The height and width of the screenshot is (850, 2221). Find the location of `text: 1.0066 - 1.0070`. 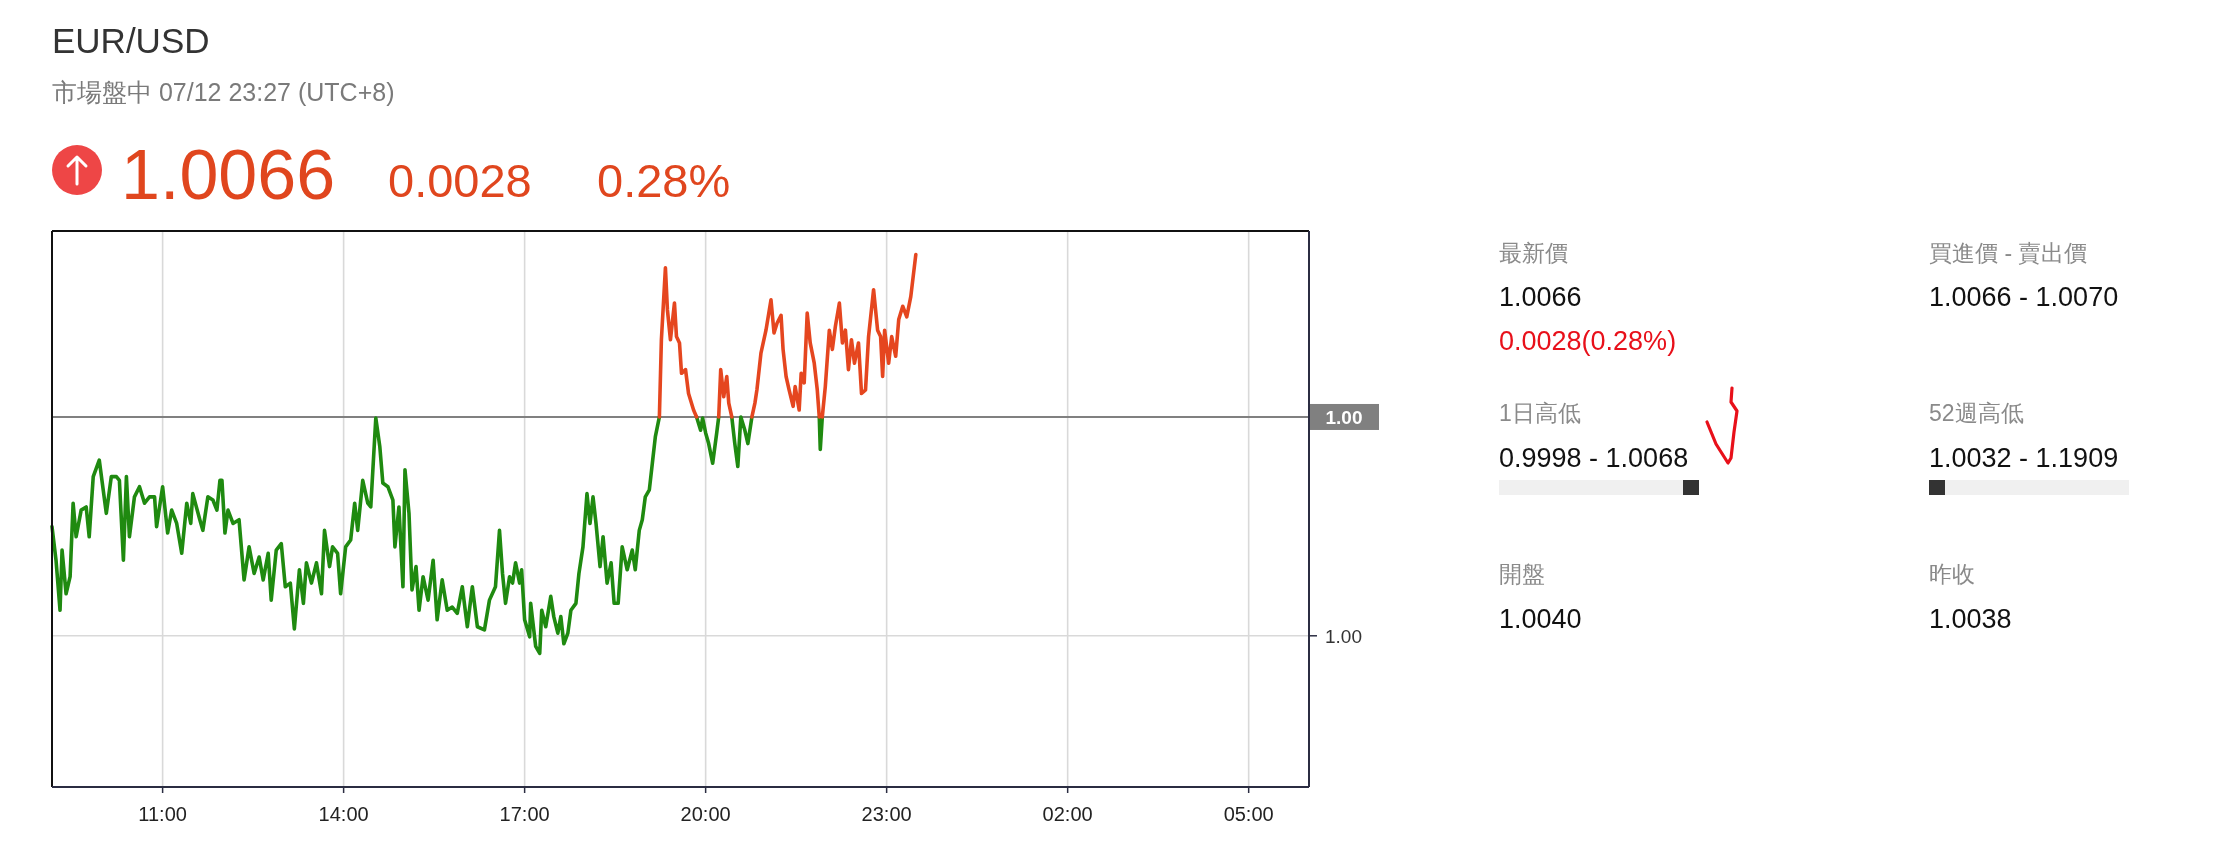

text: 1.0066 - 1.0070 is located at coordinates (2024, 297).